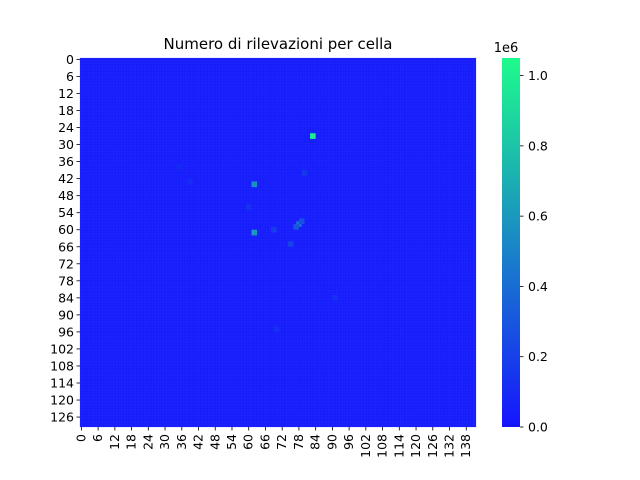 The height and width of the screenshot is (480, 640). What do you see at coordinates (80, 438) in the screenshot?
I see `x-tick-label: 0` at bounding box center [80, 438].